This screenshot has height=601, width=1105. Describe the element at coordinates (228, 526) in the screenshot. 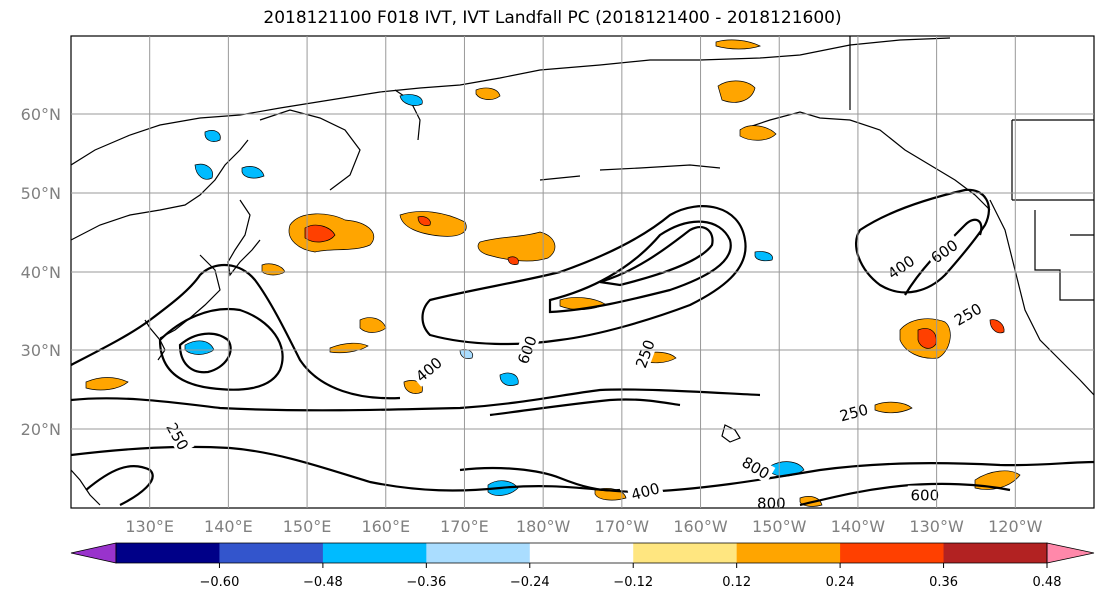

I see `longitude-label: 140°E` at that location.